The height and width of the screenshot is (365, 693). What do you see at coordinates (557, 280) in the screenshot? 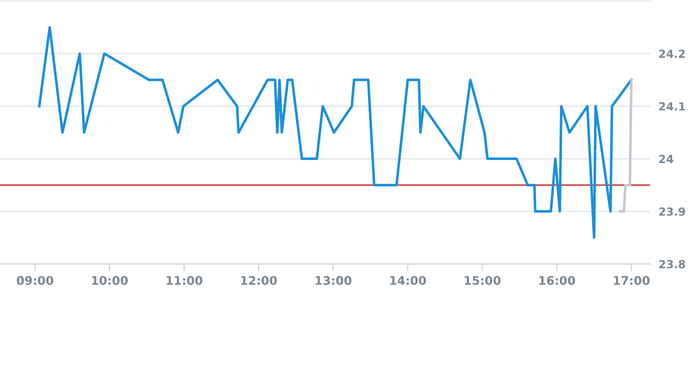
I see `x-tick-label: 16:00` at bounding box center [557, 280].